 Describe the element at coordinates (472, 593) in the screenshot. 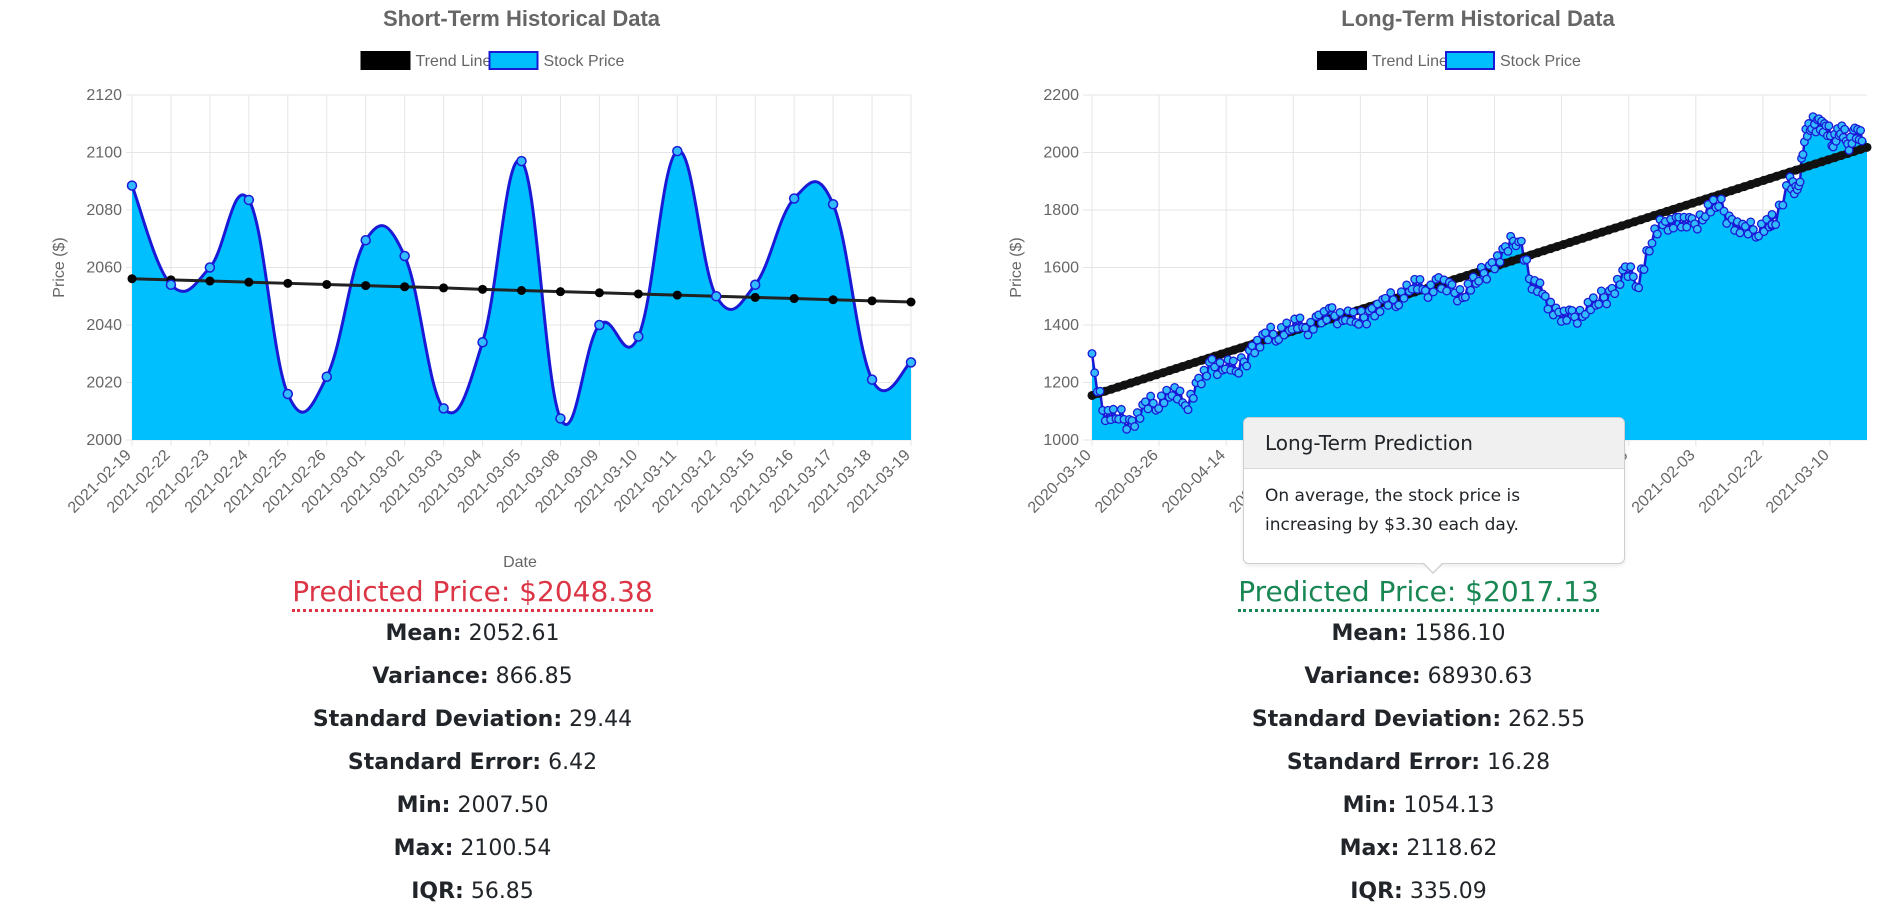

I see `short-term-predicted-price: Predicted Price: $2048.38` at that location.